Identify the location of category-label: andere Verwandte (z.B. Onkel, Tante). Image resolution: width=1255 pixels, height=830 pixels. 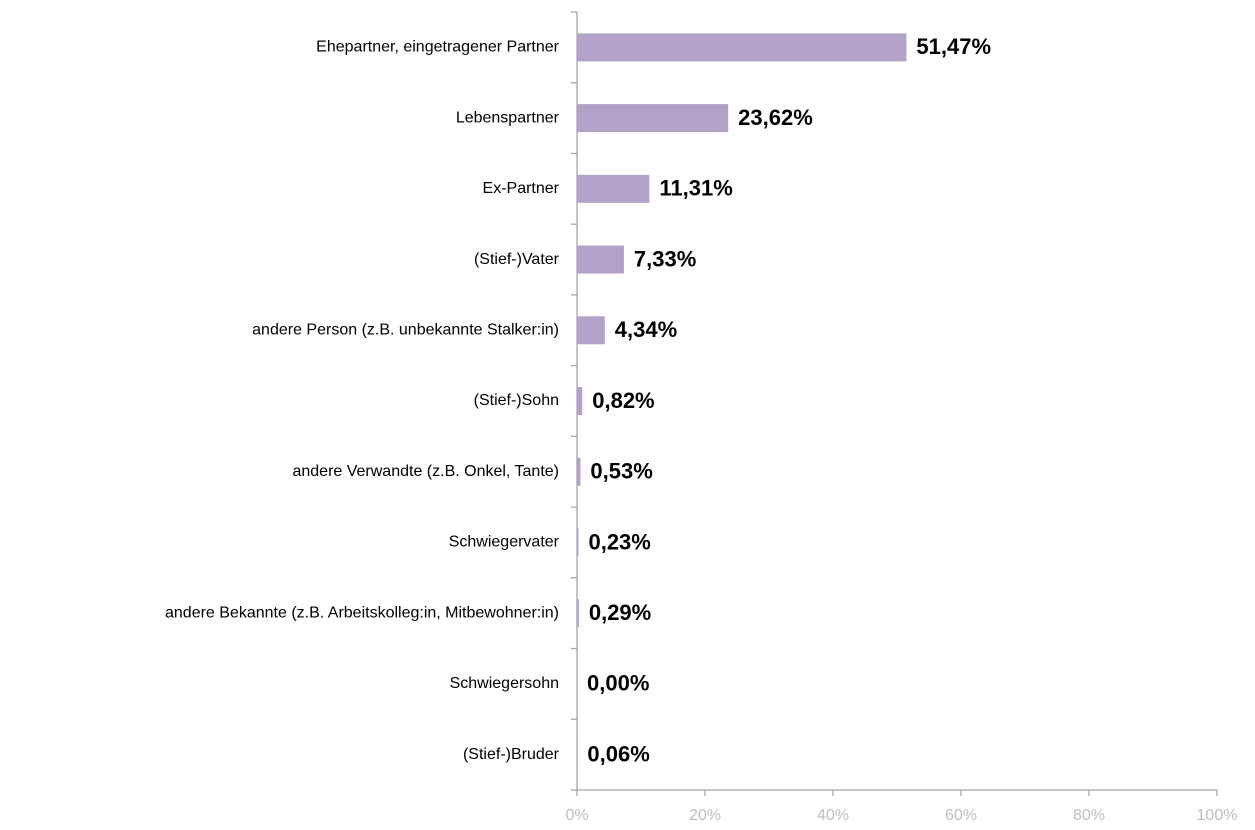
(425, 471).